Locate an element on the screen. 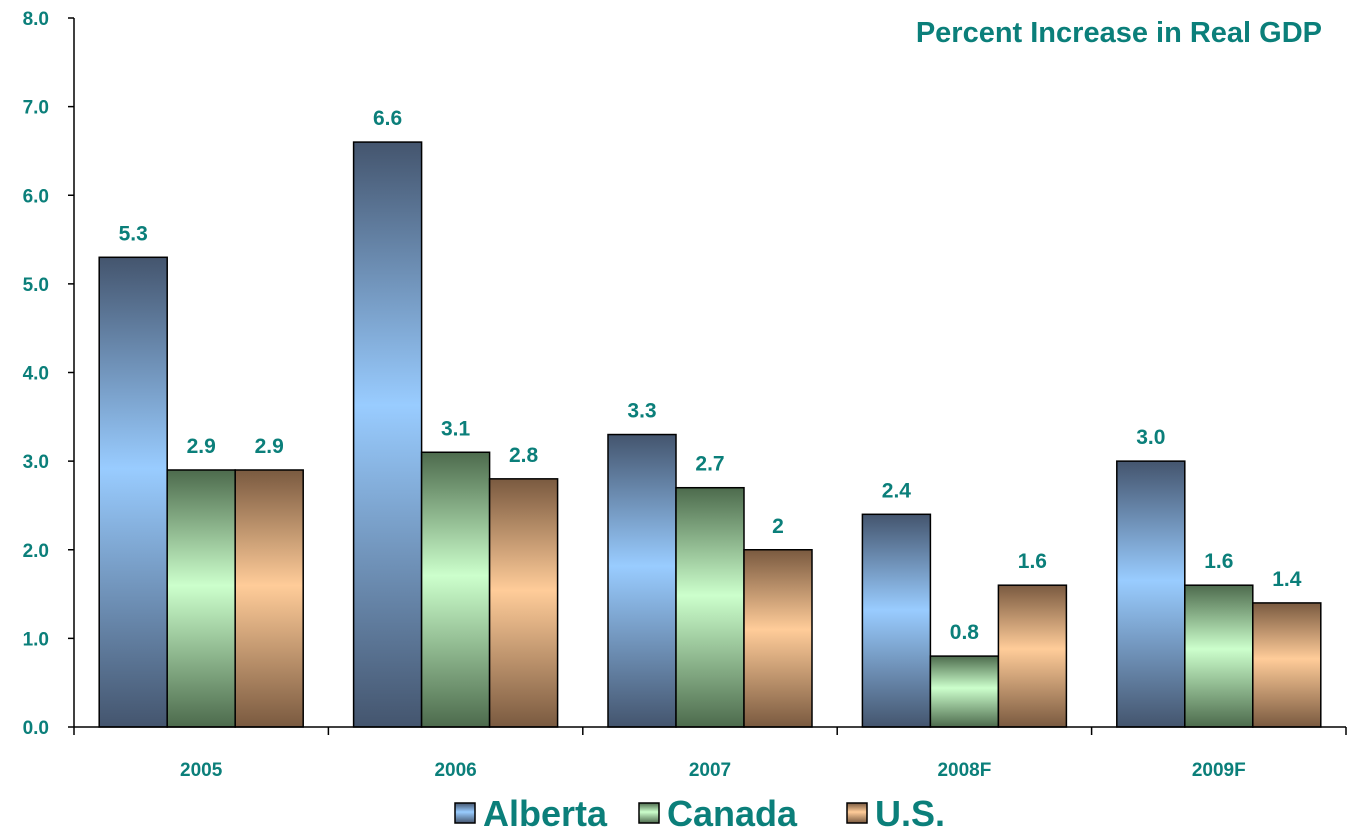  x-tick-label: 2008F is located at coordinates (964, 770).